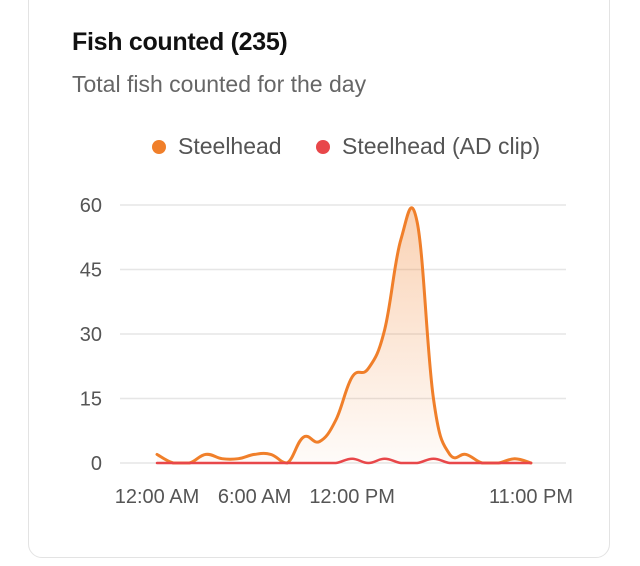  I want to click on legend-swatch-steelhead-ad-clip, so click(323, 146).